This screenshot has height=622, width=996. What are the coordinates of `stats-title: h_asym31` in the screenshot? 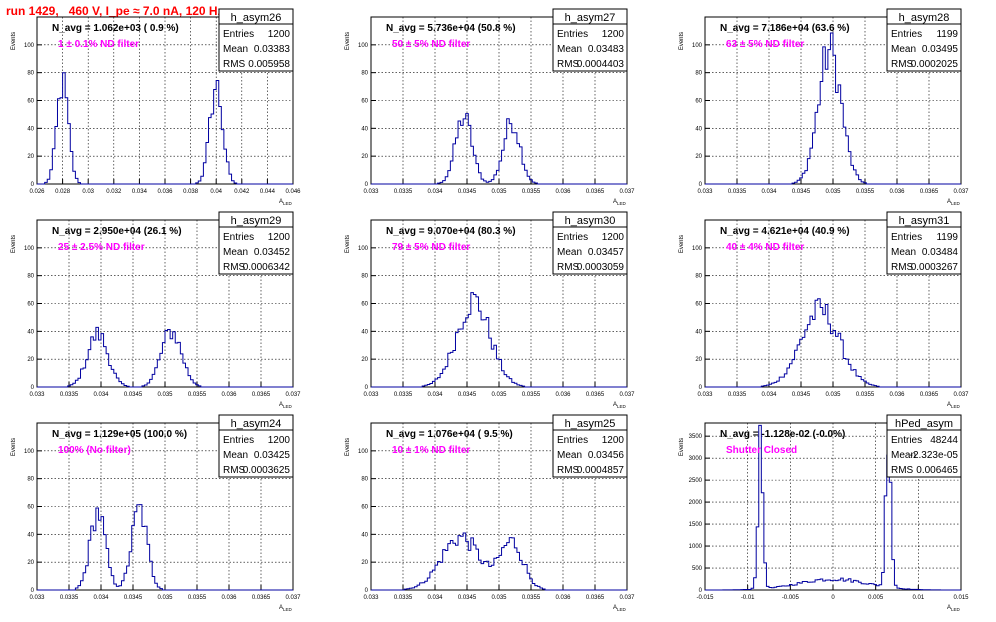 It's located at (924, 221).